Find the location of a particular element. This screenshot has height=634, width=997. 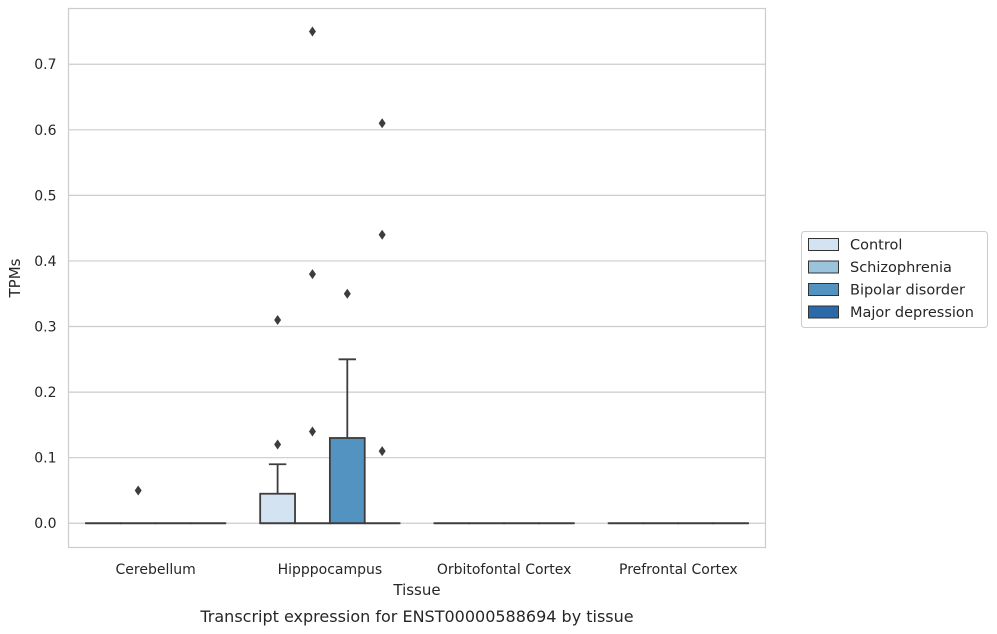

legend-item: Schizophrenia is located at coordinates (880, 268).